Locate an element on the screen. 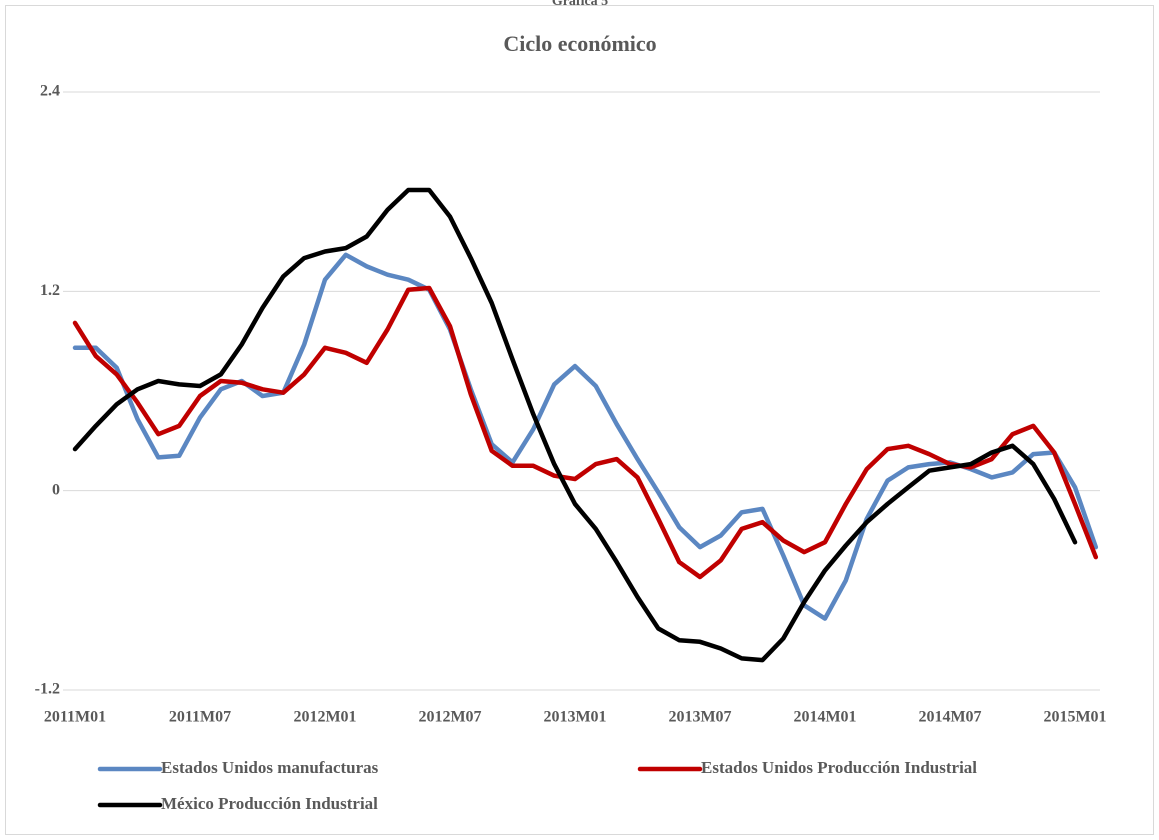 This screenshot has width=1159, height=840. y-tick-label: -1.2 is located at coordinates (47, 689).